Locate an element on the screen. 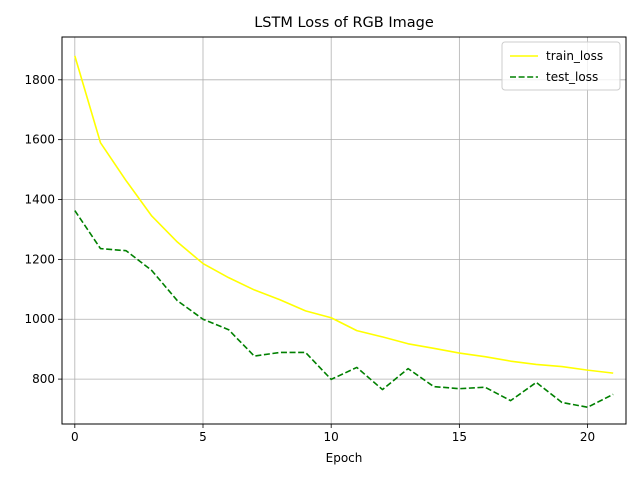 This screenshot has height=480, width=640. x-tick-label: 5 is located at coordinates (203, 437).